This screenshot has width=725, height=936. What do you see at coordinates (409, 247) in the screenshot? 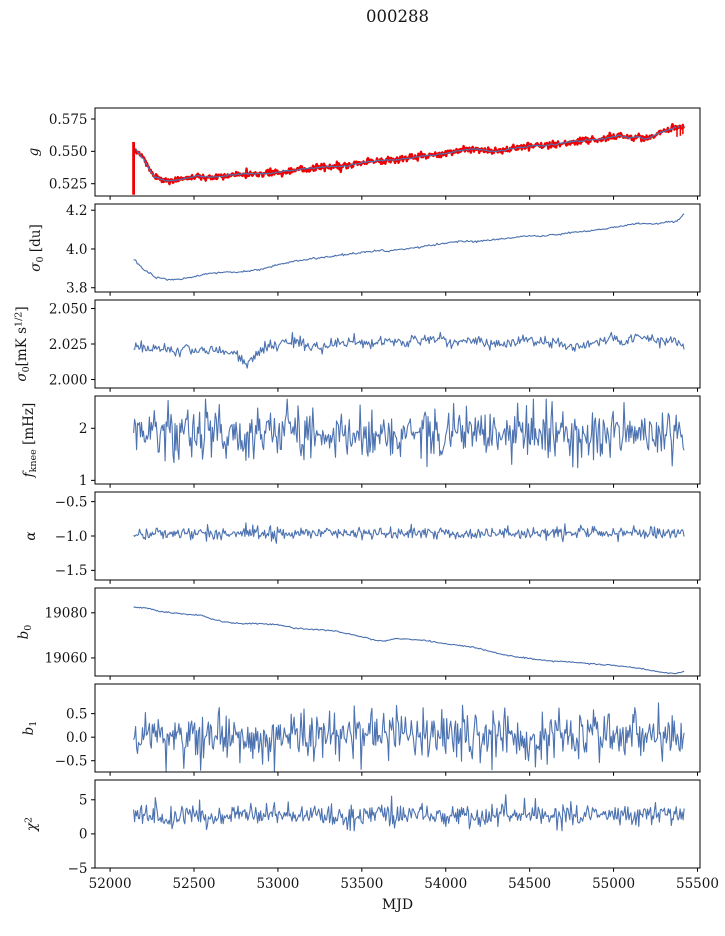
I see `series-sigma0-du-line` at bounding box center [409, 247].